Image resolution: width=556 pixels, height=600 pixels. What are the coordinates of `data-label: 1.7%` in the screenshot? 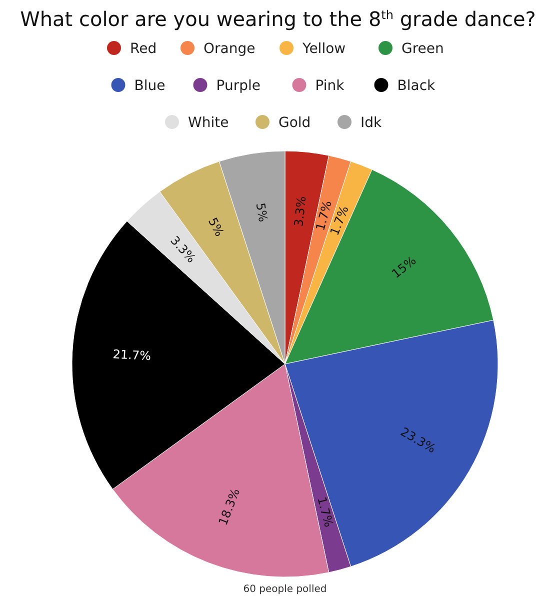 It's located at (325, 512).